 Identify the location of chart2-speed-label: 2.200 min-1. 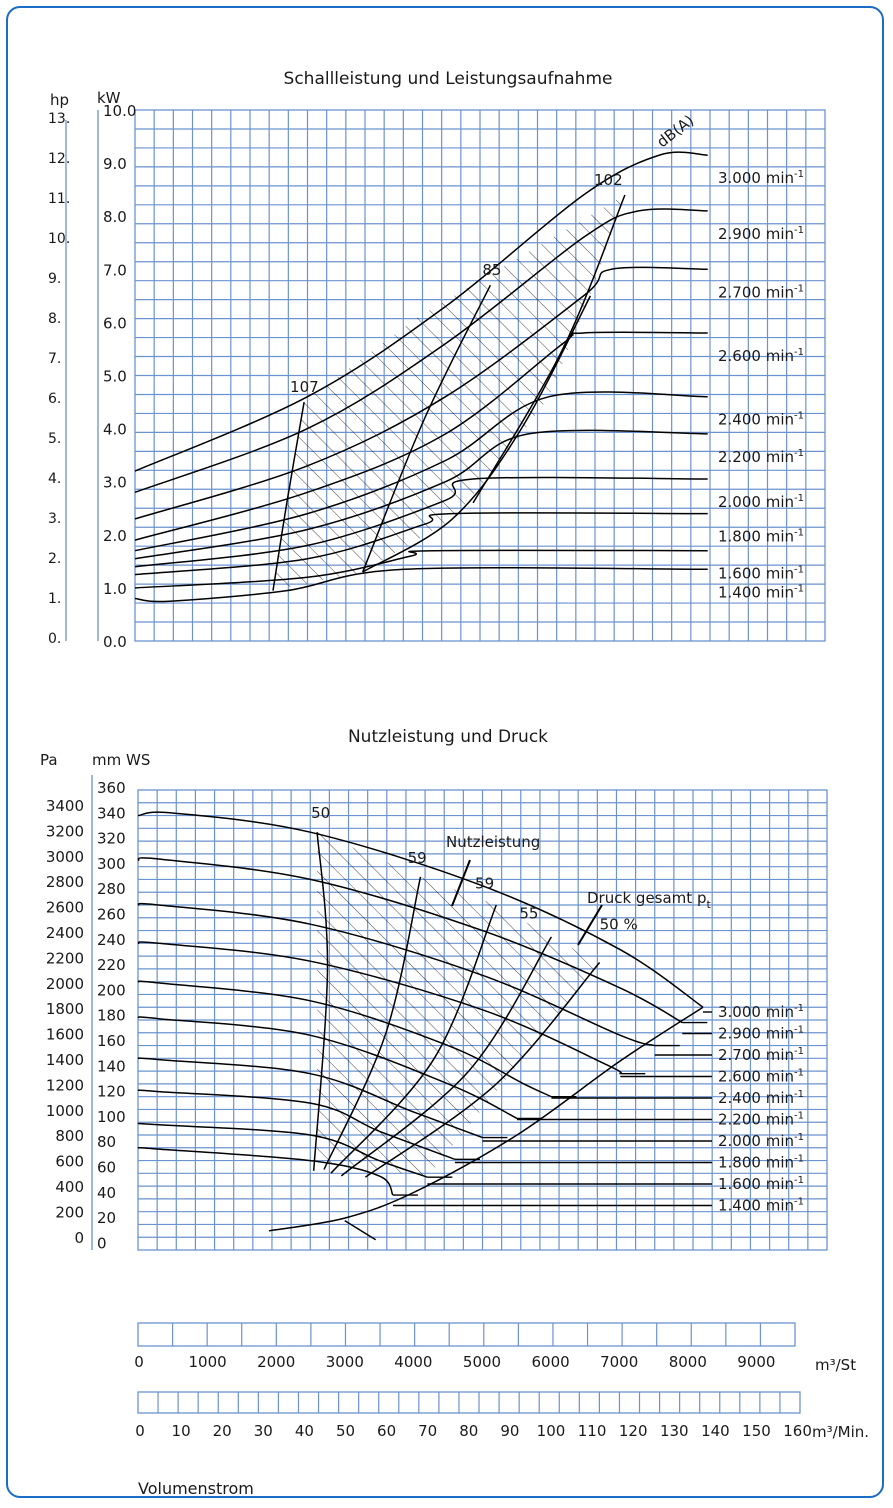
(761, 1120).